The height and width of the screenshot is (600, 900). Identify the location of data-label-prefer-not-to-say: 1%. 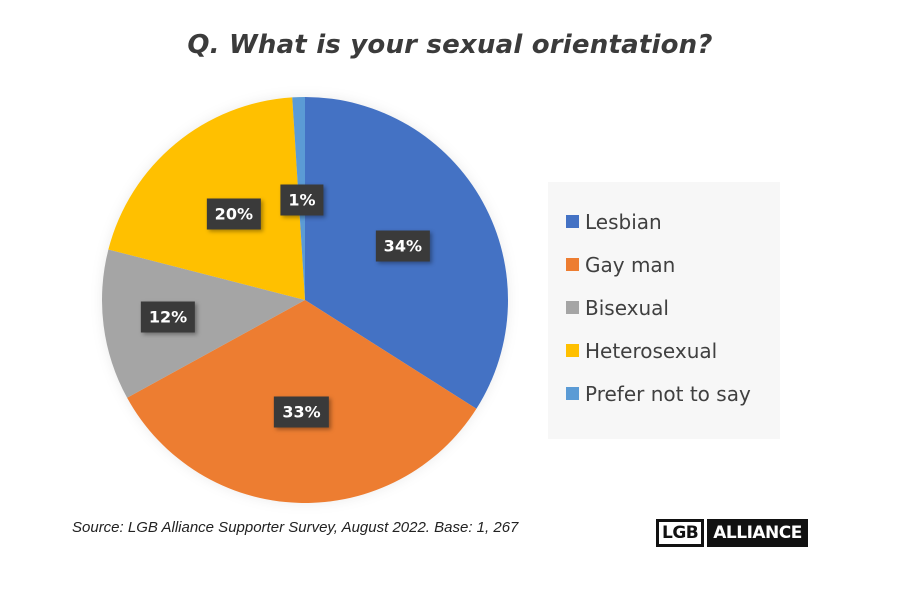
(302, 200).